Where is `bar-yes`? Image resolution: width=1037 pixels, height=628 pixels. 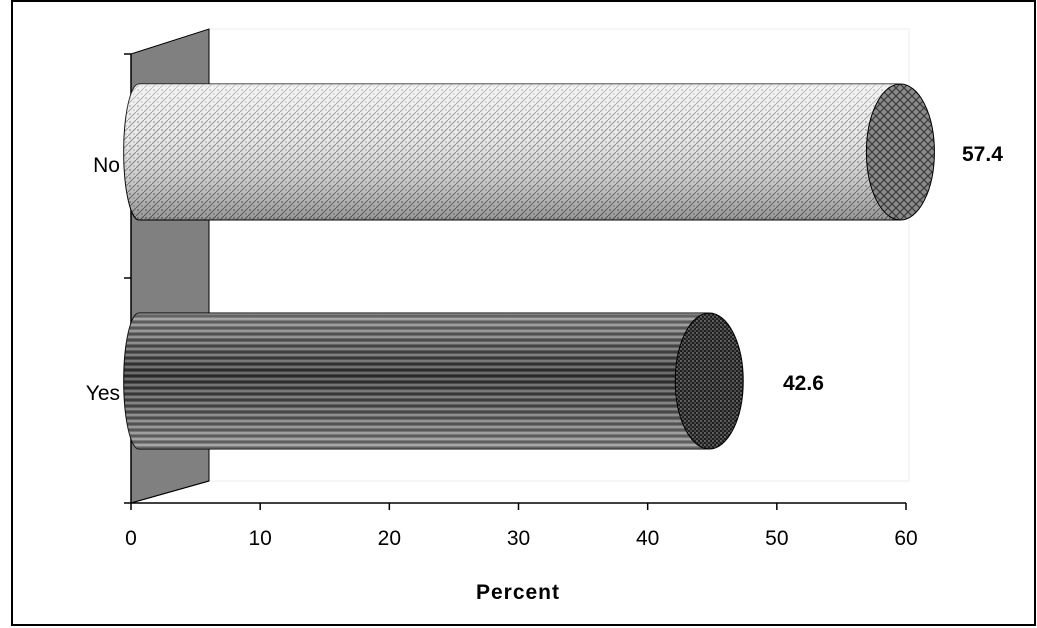 bar-yes is located at coordinates (433, 381).